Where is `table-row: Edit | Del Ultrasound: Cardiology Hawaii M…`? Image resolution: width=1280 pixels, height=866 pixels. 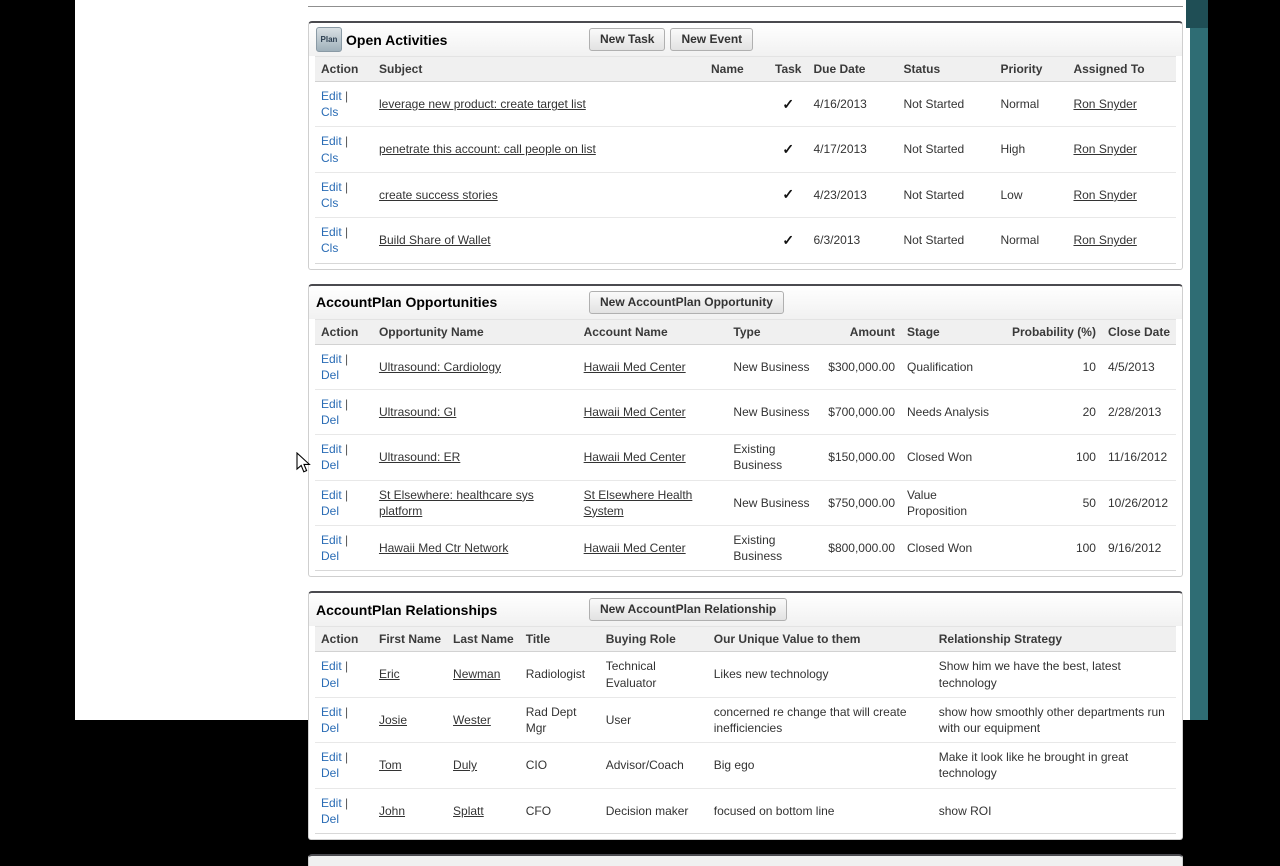 table-row: Edit | Del Ultrasound: Cardiology Hawaii M… is located at coordinates (745, 367).